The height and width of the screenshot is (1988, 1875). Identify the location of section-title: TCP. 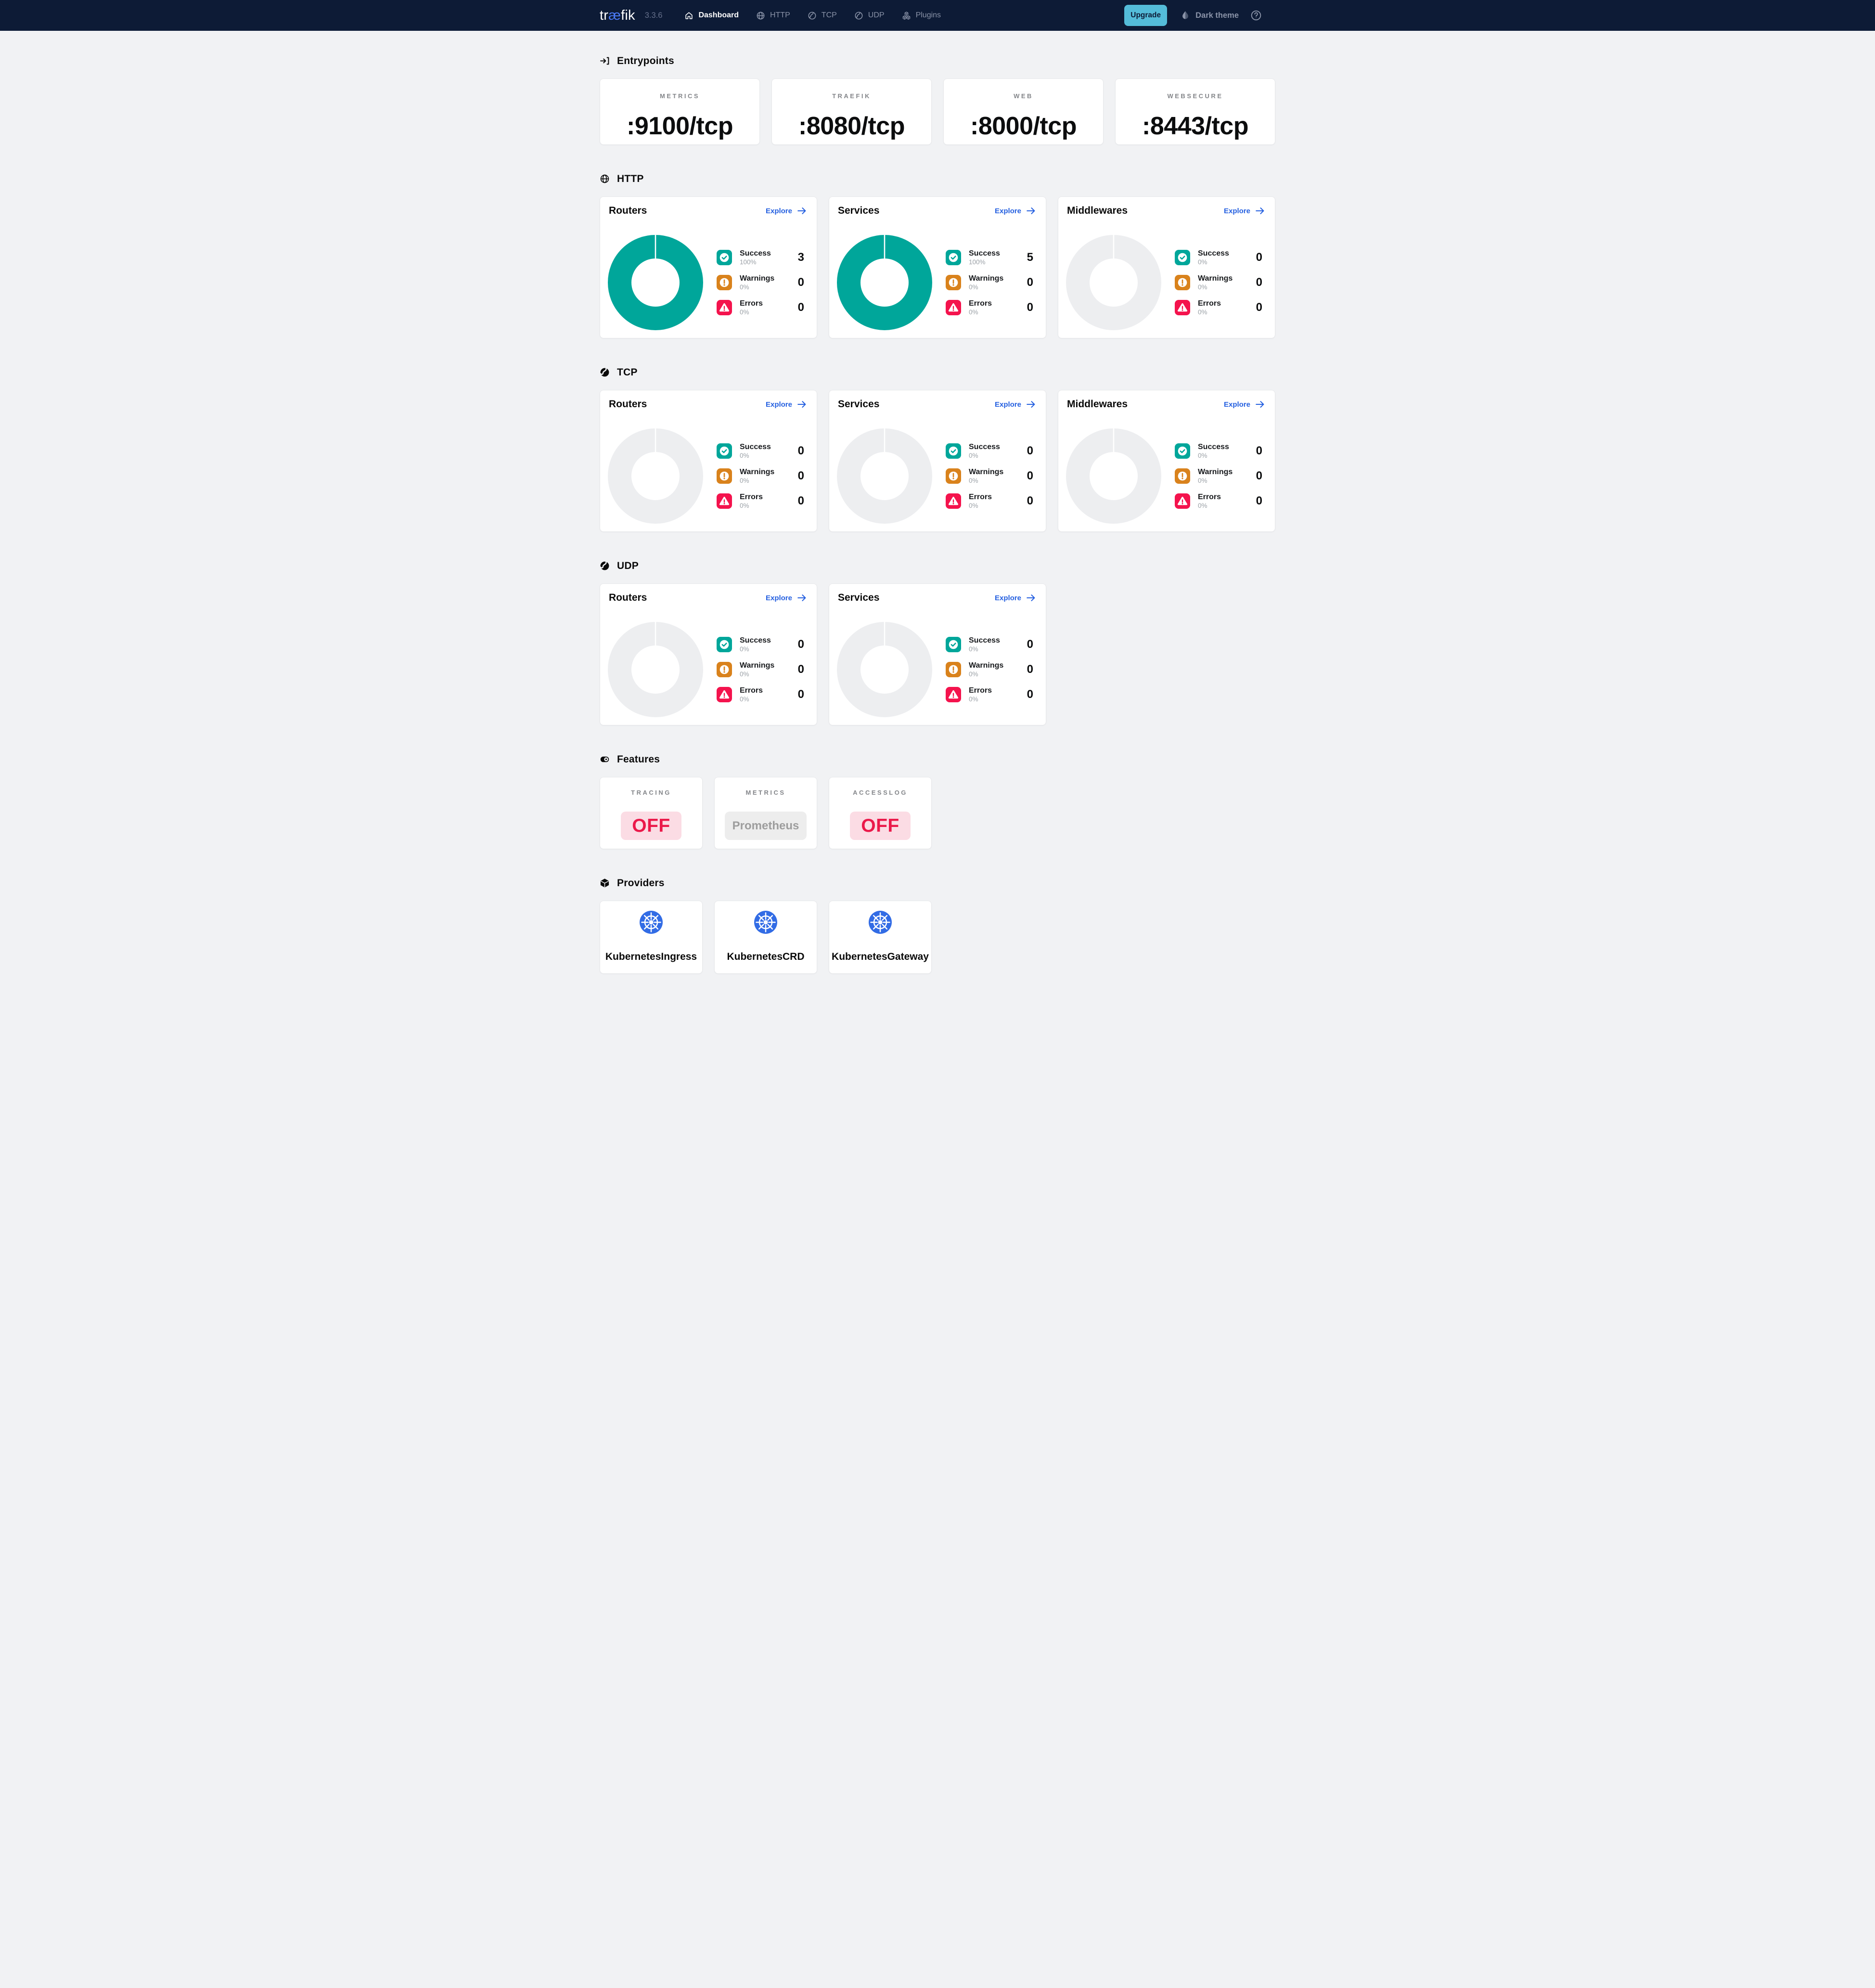
(627, 372).